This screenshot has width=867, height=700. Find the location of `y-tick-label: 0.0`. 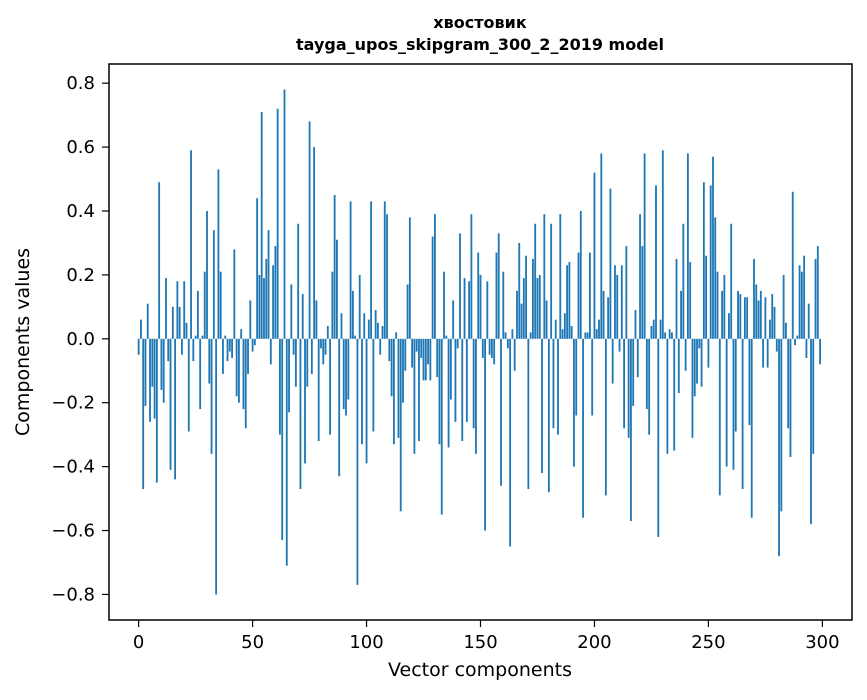

y-tick-label: 0.0 is located at coordinates (80, 339).